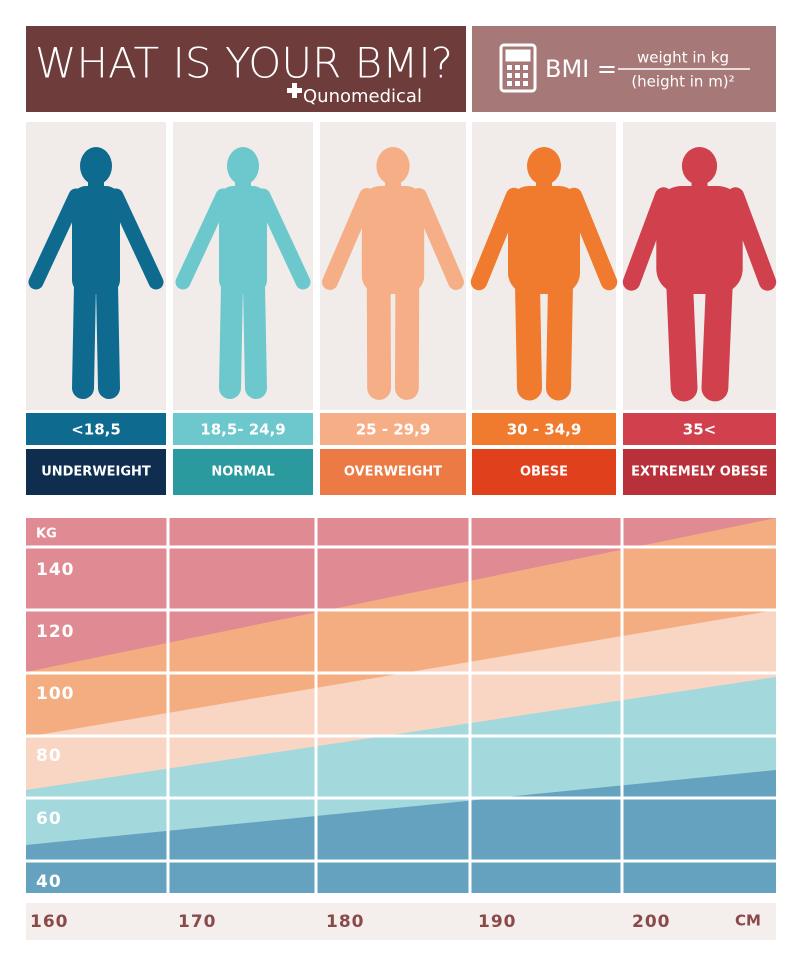 The width and height of the screenshot is (801, 968). What do you see at coordinates (197, 922) in the screenshot?
I see `x-tick-label: 170` at bounding box center [197, 922].